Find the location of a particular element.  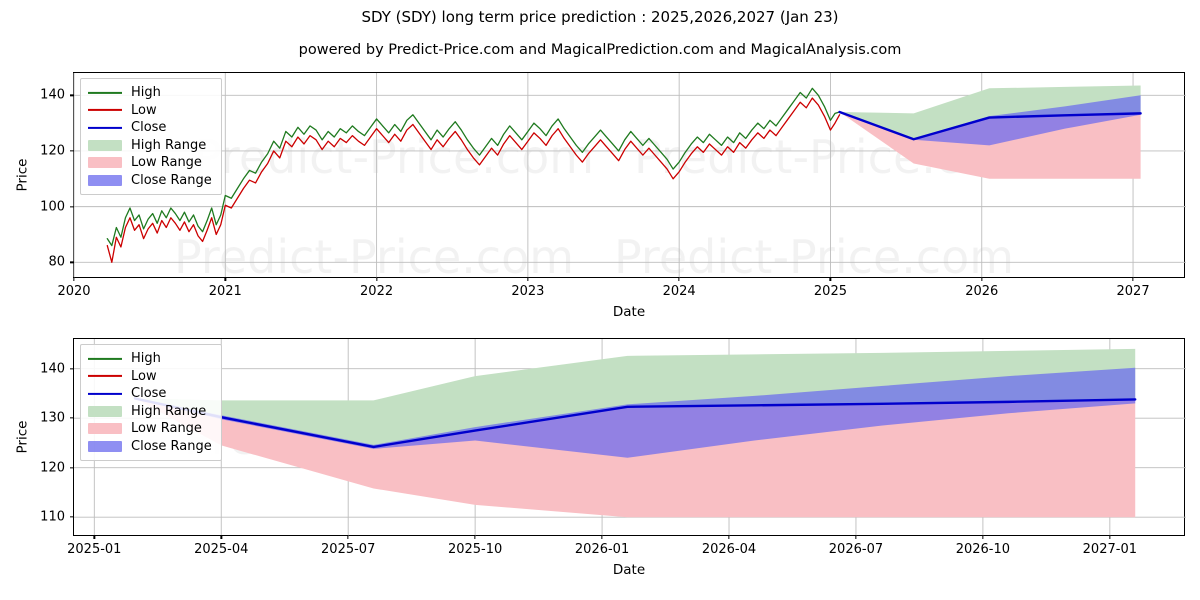

top-legend-item: High Range is located at coordinates (150, 146).